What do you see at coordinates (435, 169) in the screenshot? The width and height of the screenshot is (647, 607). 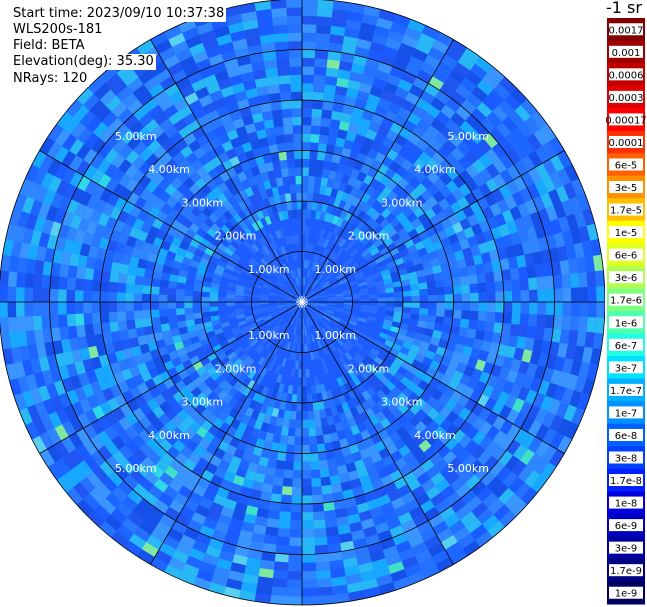 I see `range-label: 4.00km` at bounding box center [435, 169].